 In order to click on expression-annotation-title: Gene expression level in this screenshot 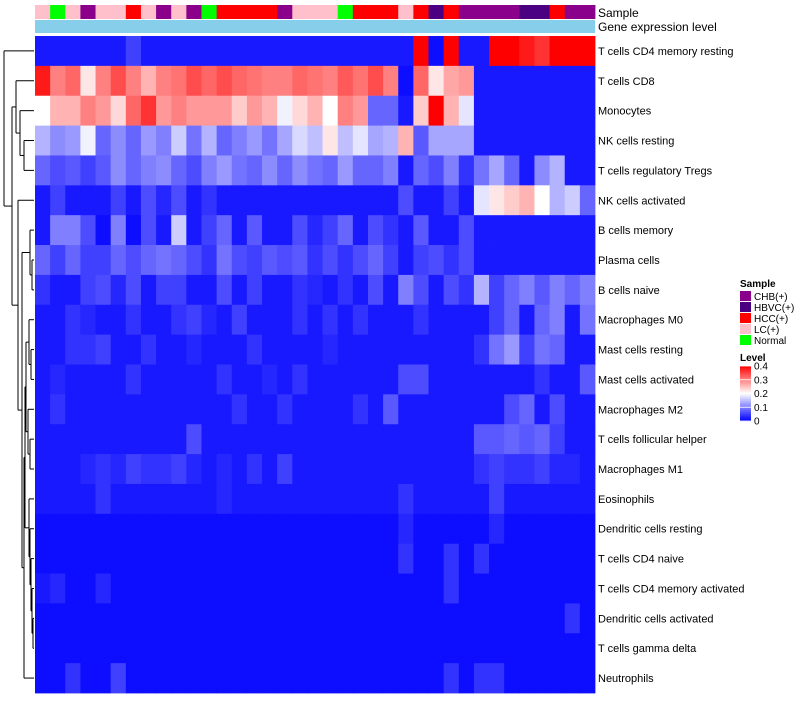, I will do `click(657, 27)`.